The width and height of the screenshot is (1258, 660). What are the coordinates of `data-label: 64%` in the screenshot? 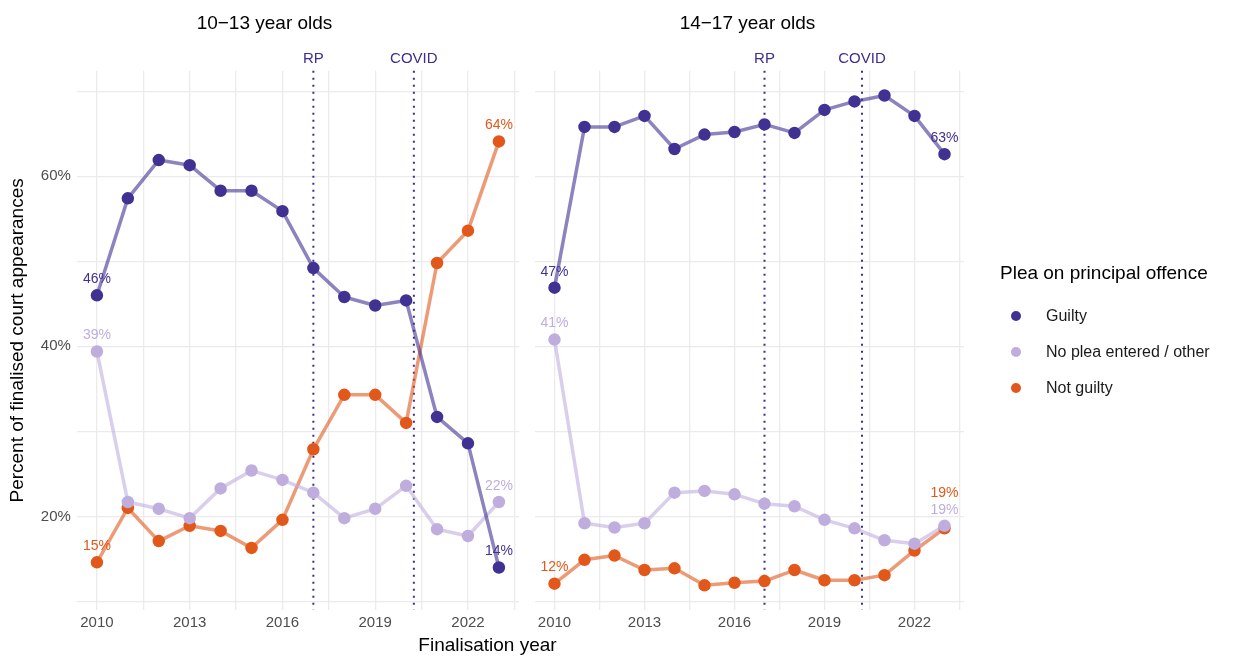 It's located at (498, 124).